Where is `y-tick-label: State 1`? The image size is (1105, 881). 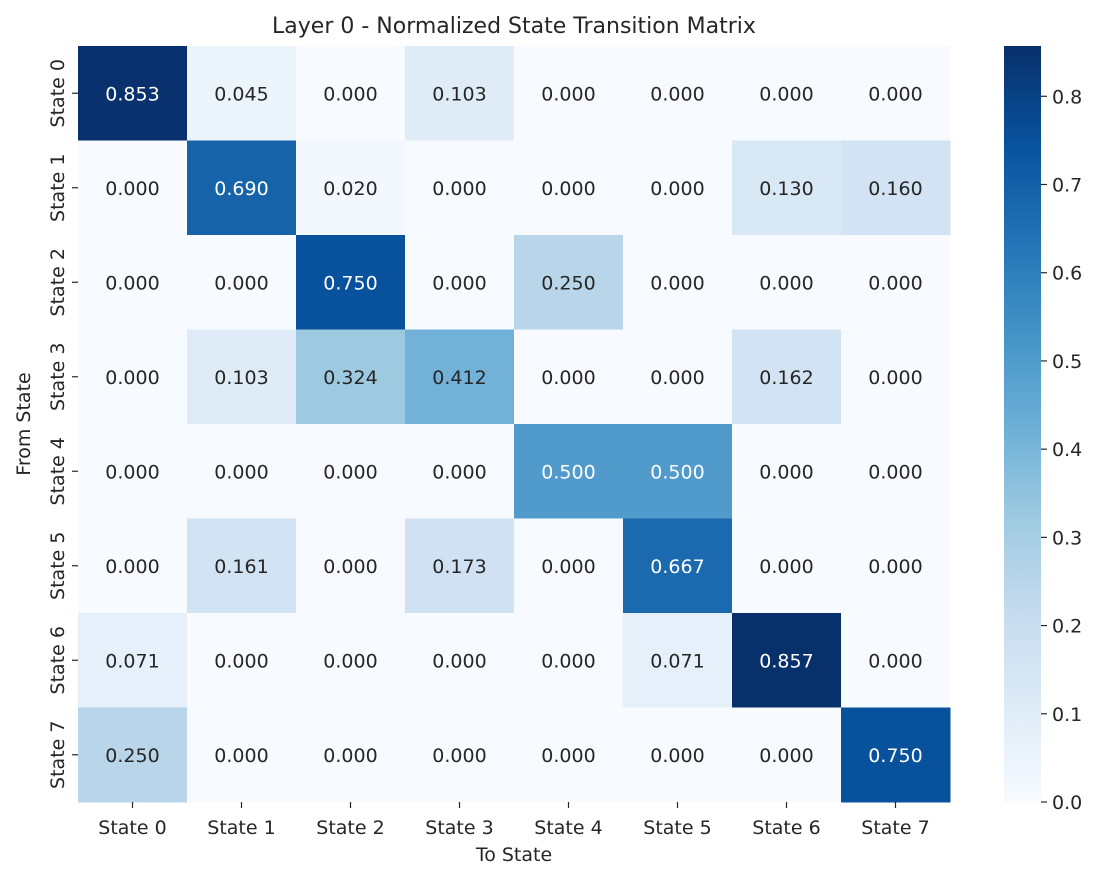 y-tick-label: State 1 is located at coordinates (58, 188).